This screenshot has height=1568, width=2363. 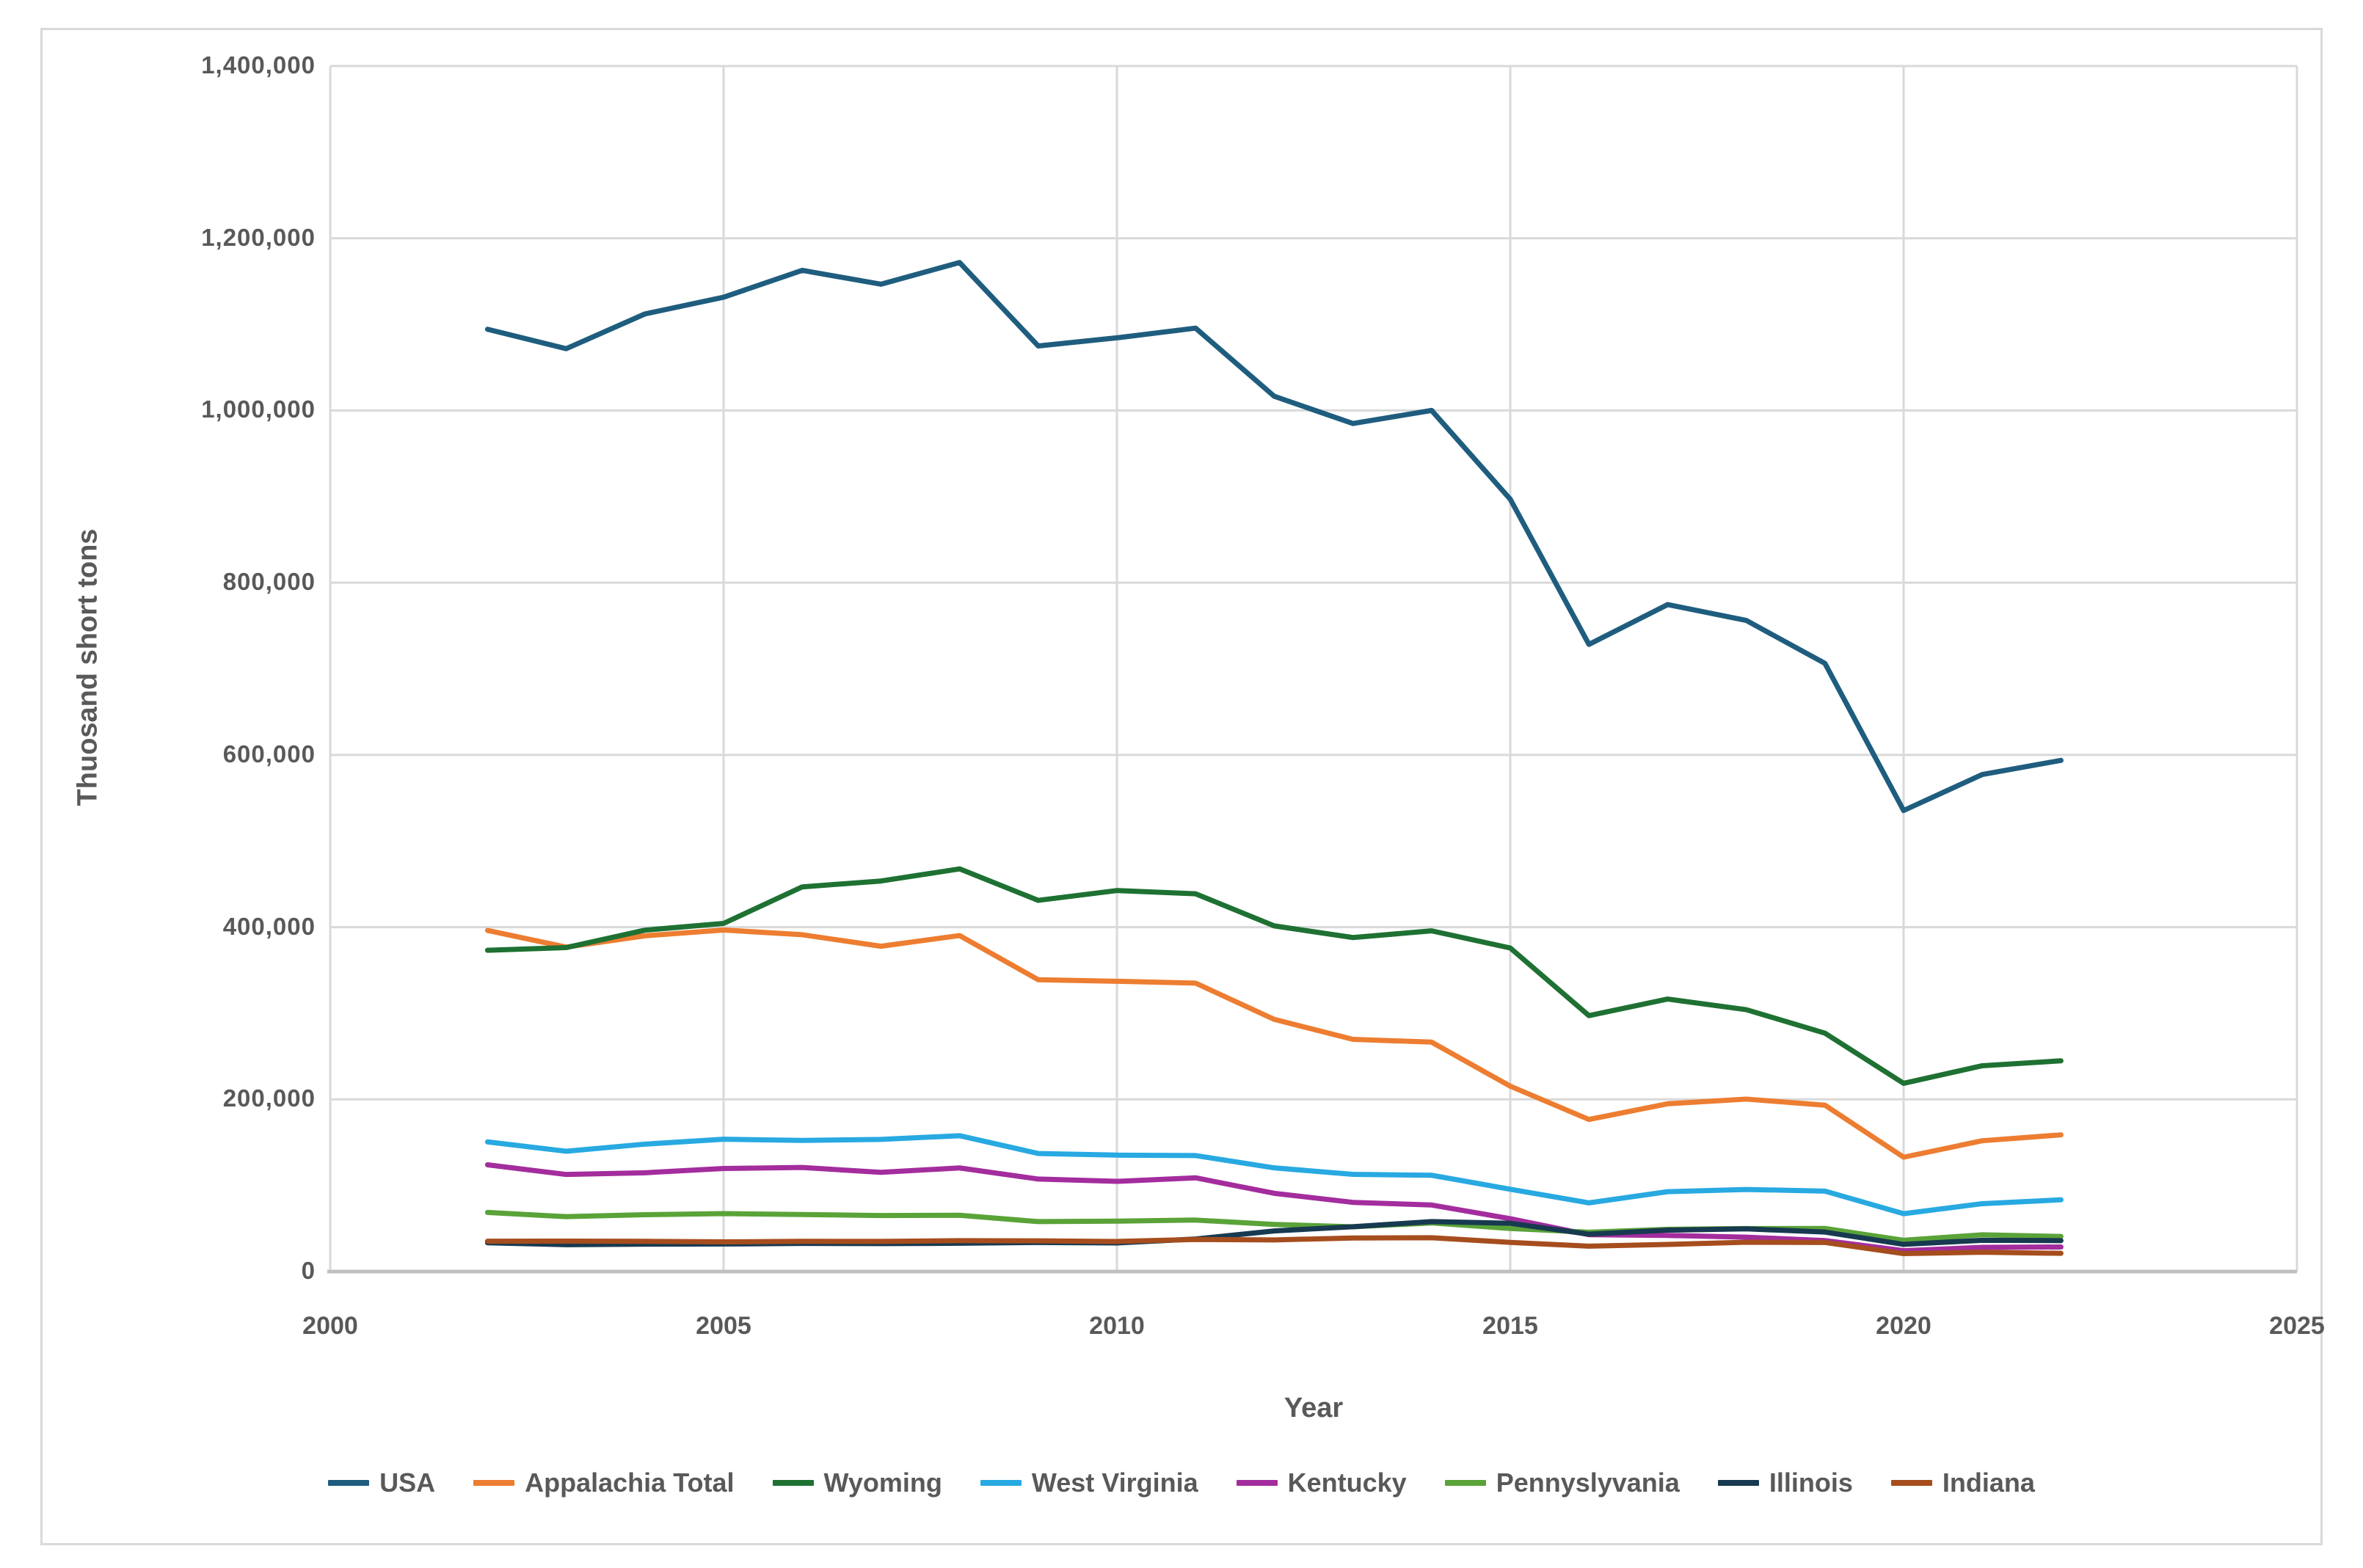 What do you see at coordinates (269, 754) in the screenshot?
I see `y-tick-label-600000: 600,000` at bounding box center [269, 754].